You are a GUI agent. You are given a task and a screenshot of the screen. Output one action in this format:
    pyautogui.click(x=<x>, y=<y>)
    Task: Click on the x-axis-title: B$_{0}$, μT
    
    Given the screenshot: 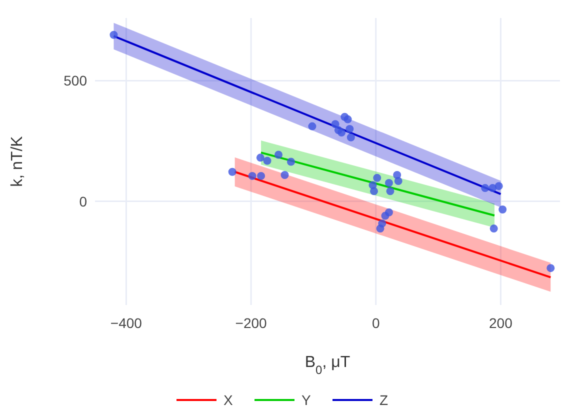 What is the action you would take?
    pyautogui.click(x=327, y=365)
    